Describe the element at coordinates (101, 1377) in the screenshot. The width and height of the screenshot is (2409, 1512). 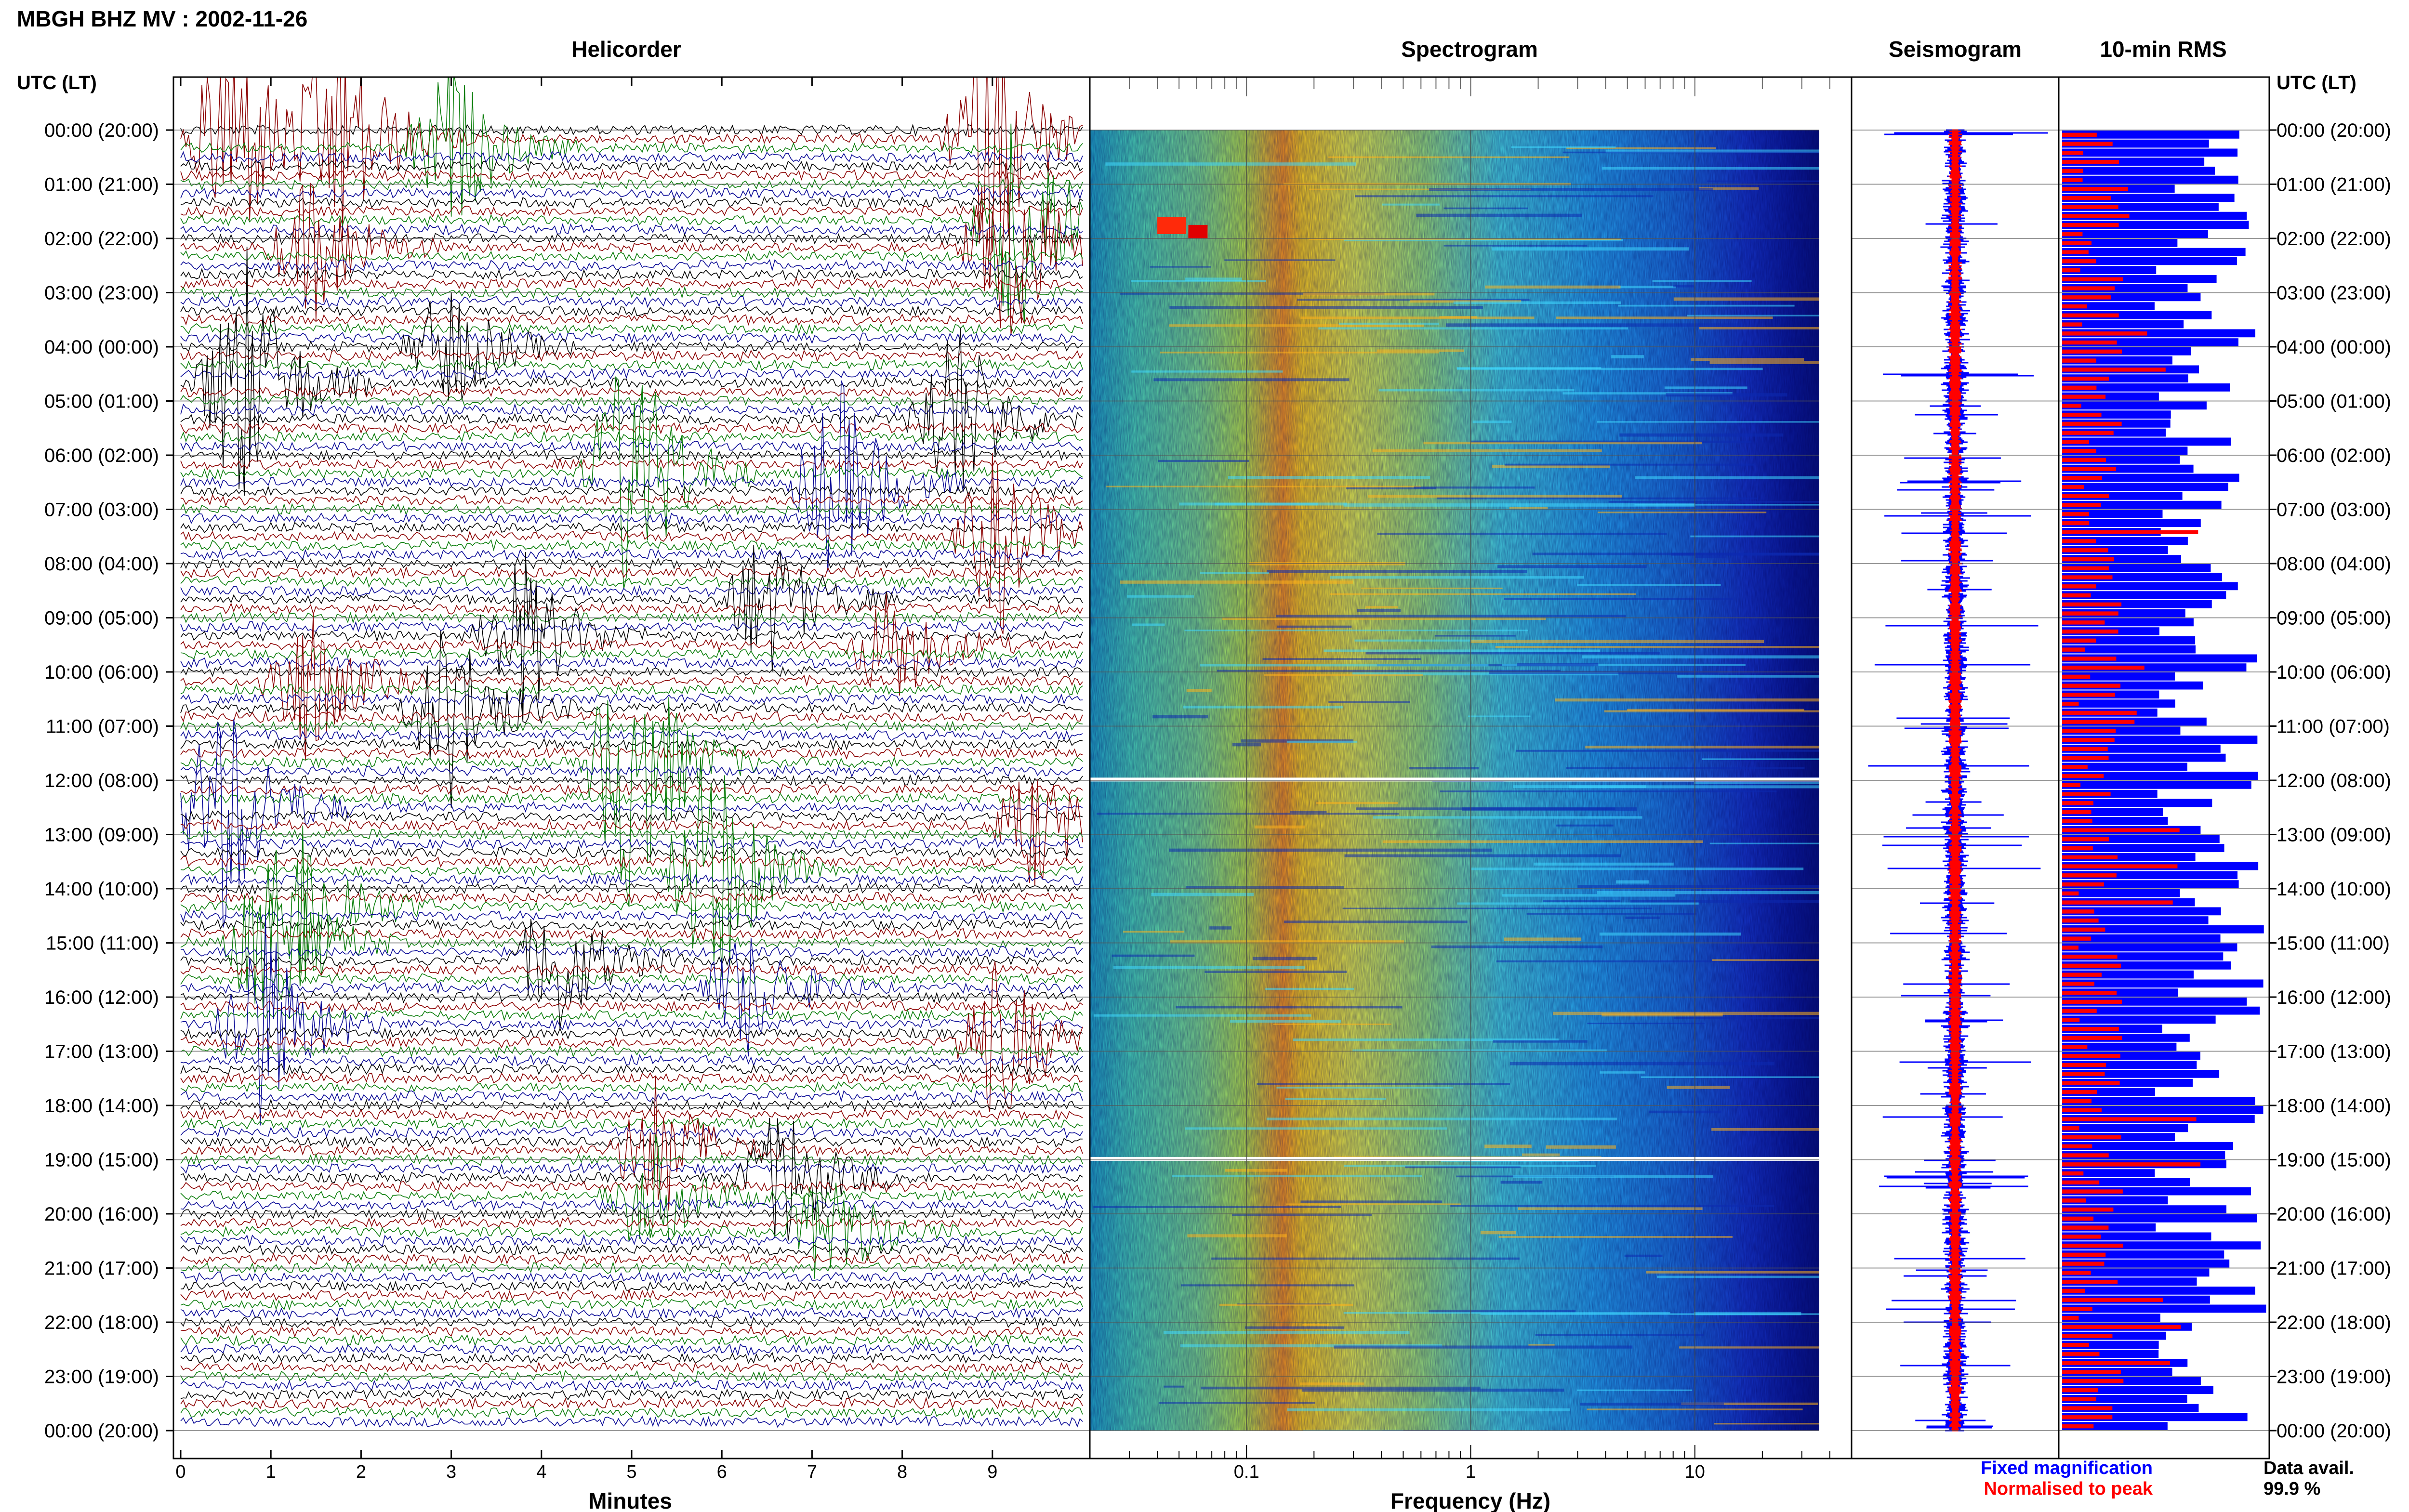
I see `time-label-left: 23:00 (19:00)` at that location.